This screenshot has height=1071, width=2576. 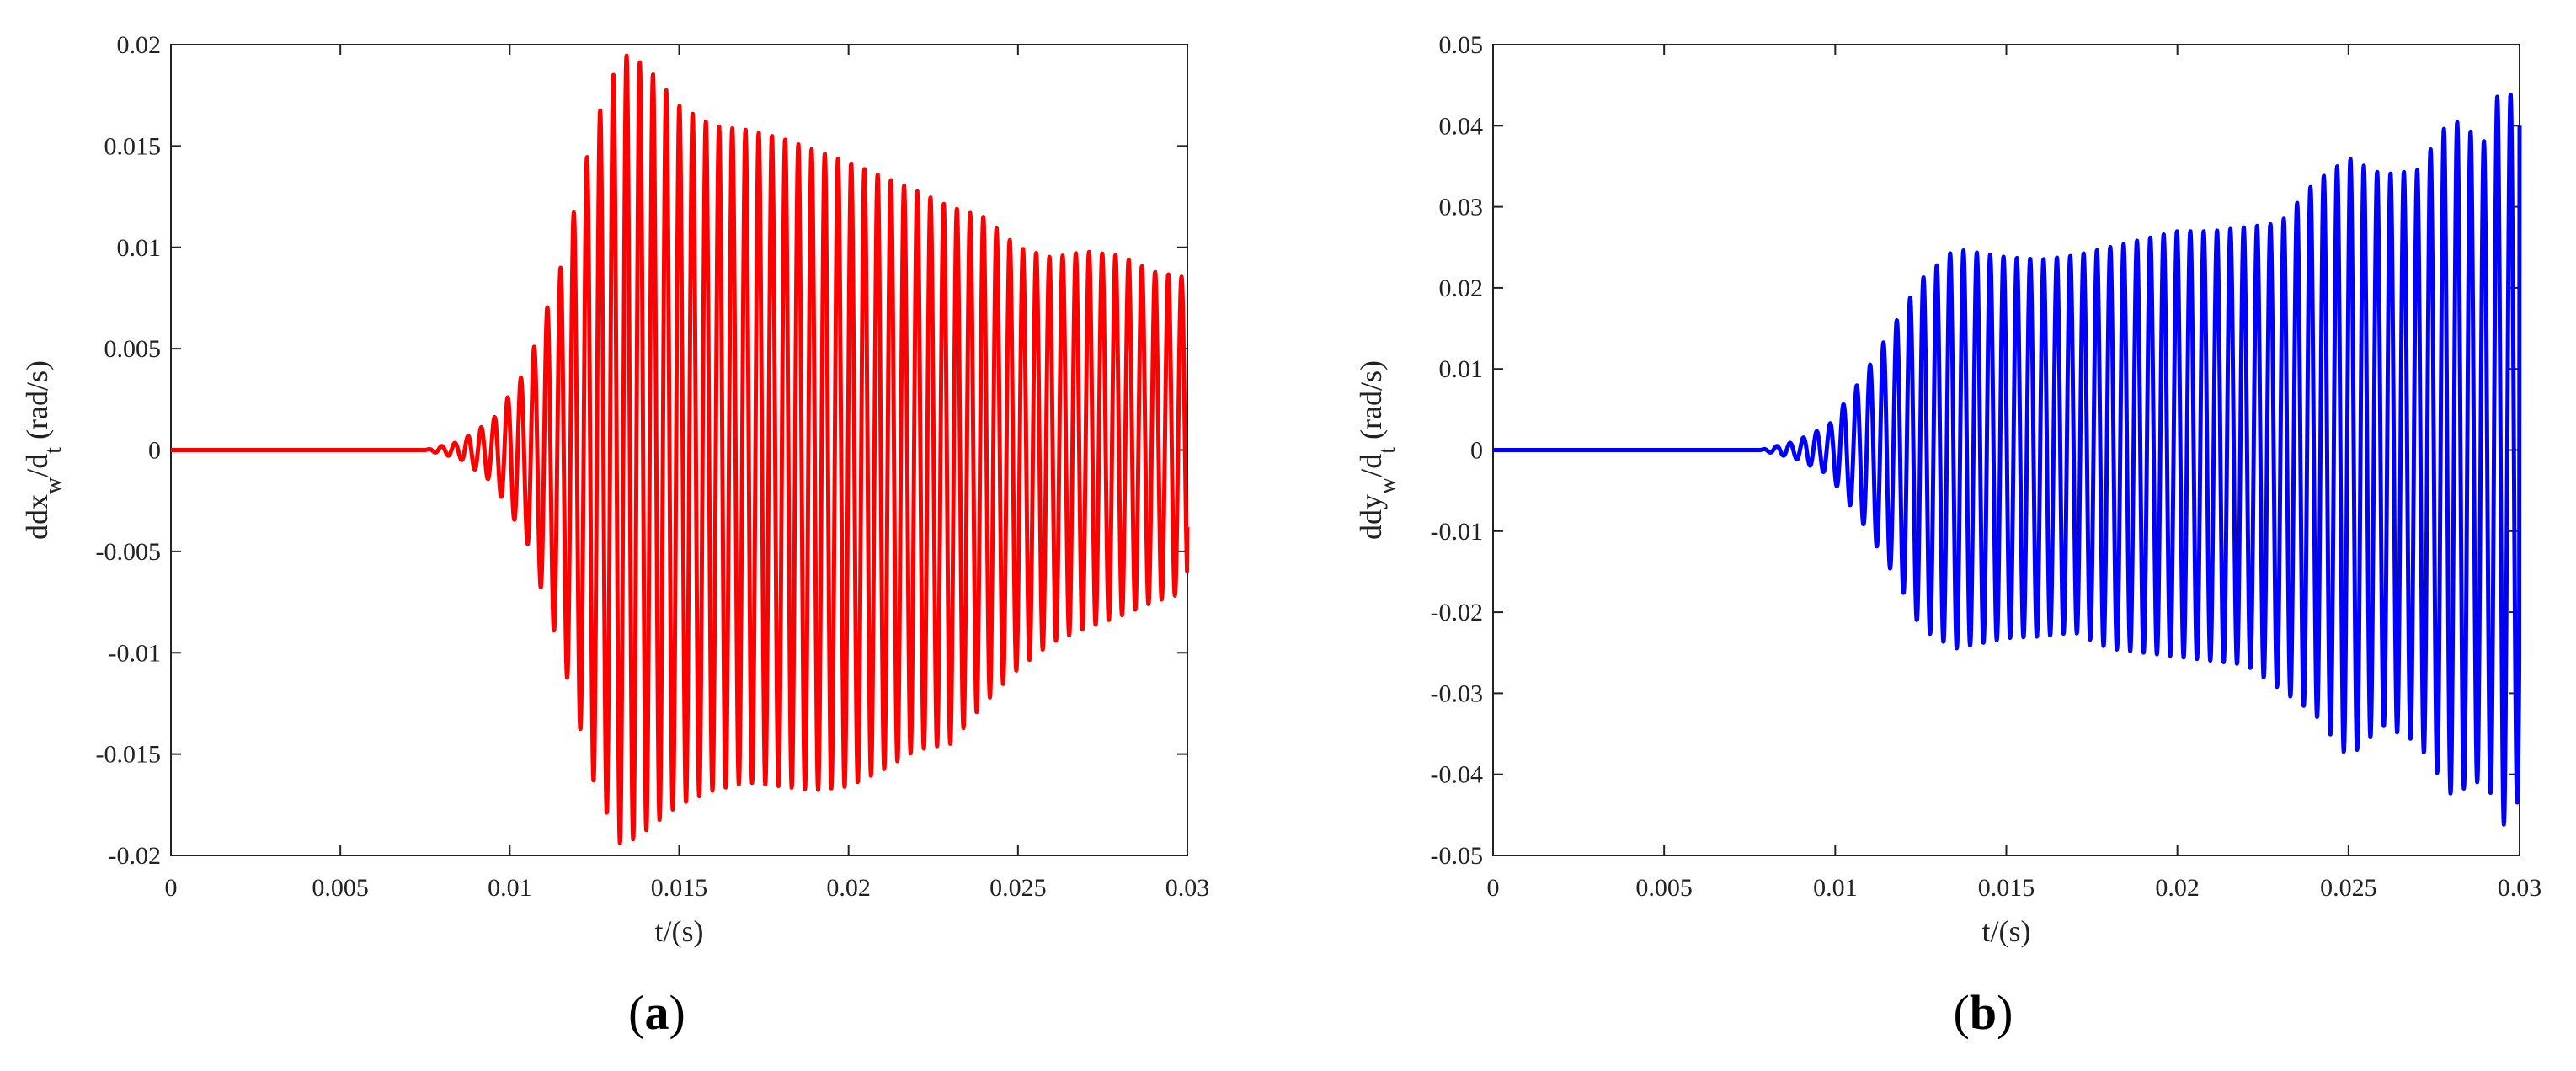 I want to click on y-tick-label: -0.04, so click(x=1457, y=775).